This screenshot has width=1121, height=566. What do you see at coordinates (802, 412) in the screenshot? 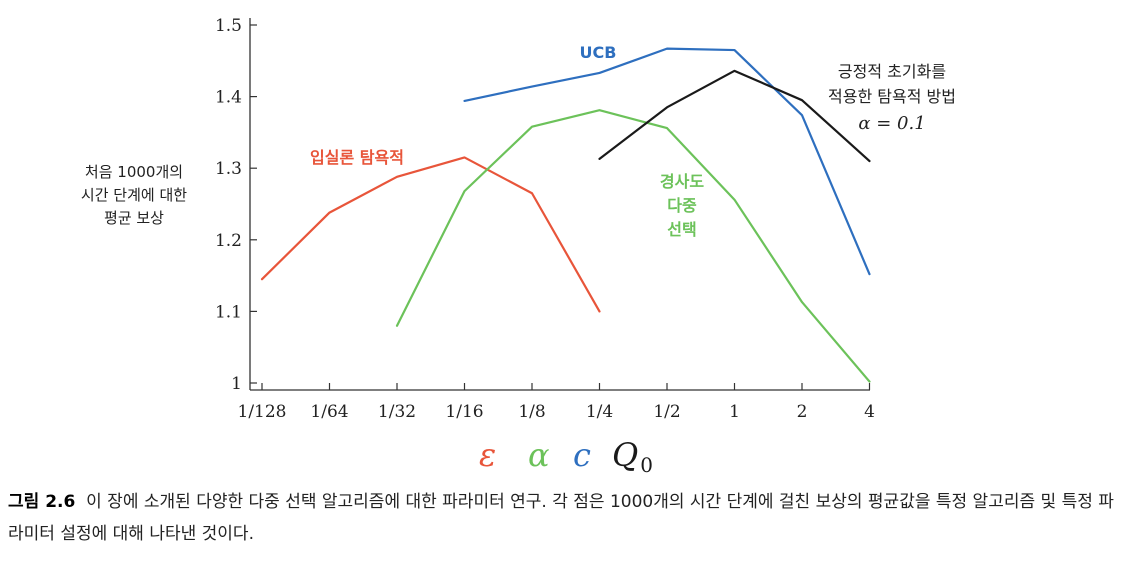
I see `x-tick-label: 2` at bounding box center [802, 412].